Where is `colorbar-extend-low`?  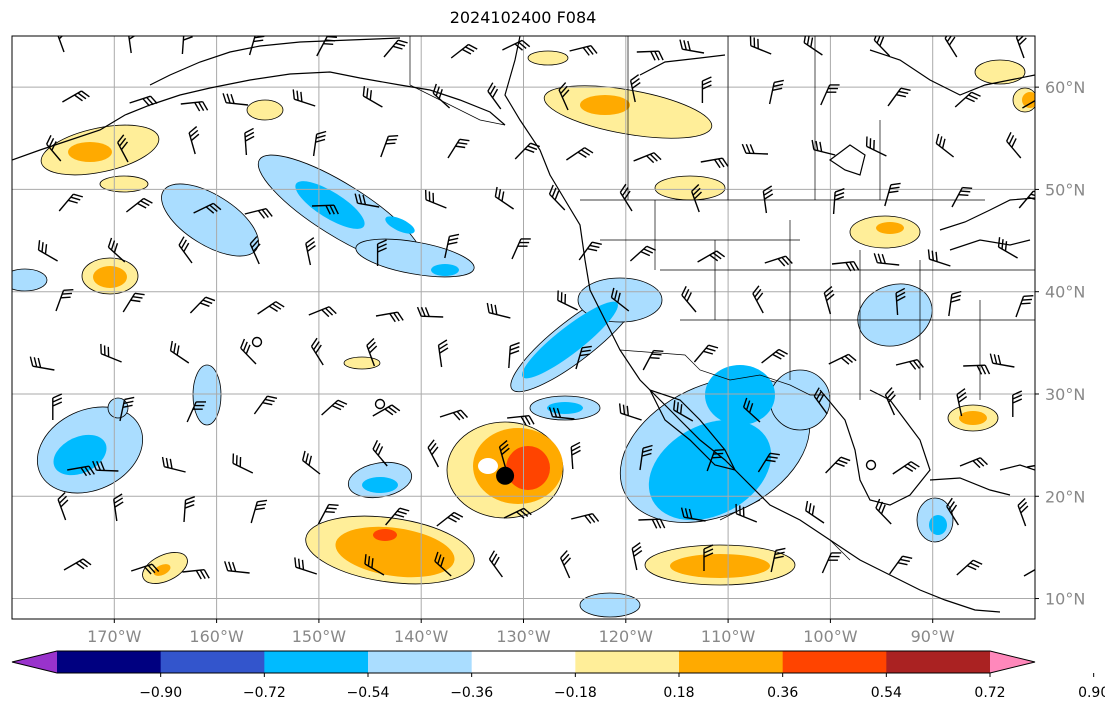 colorbar-extend-low is located at coordinates (34, 662).